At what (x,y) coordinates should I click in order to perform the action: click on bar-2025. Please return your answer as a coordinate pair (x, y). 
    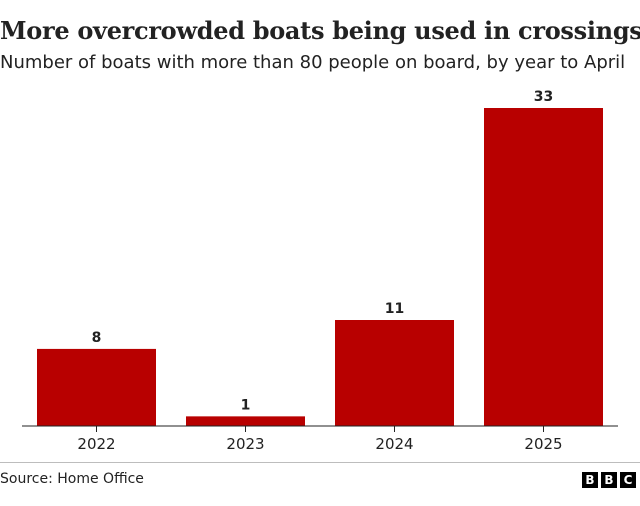
    Looking at the image, I should click on (543, 267).